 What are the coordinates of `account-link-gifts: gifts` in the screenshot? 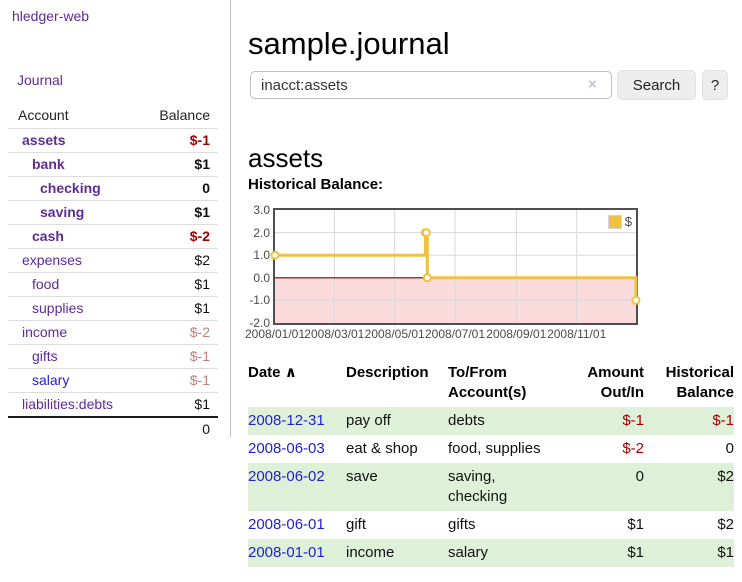 It's located at (45, 356).